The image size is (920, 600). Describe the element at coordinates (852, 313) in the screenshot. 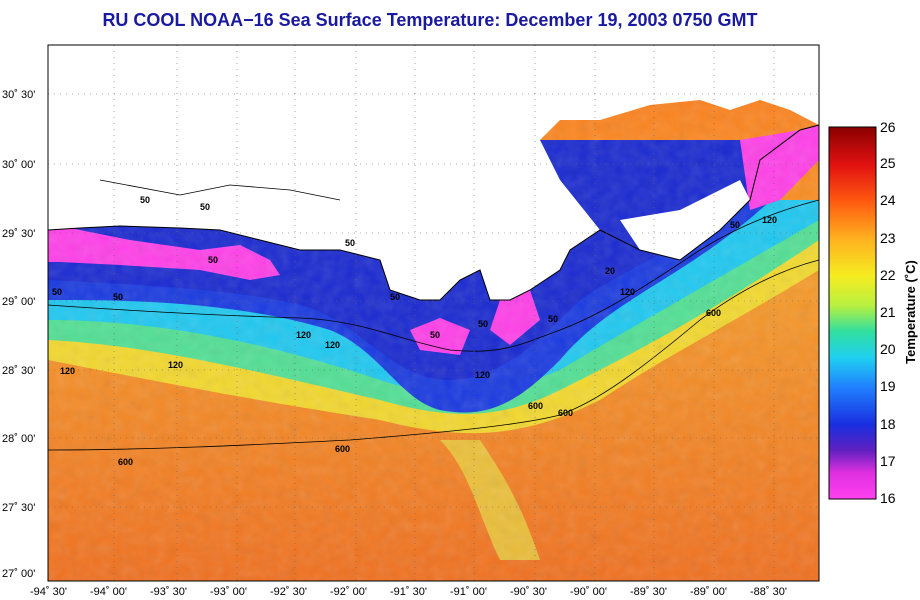

I see `colorbar-scale` at that location.